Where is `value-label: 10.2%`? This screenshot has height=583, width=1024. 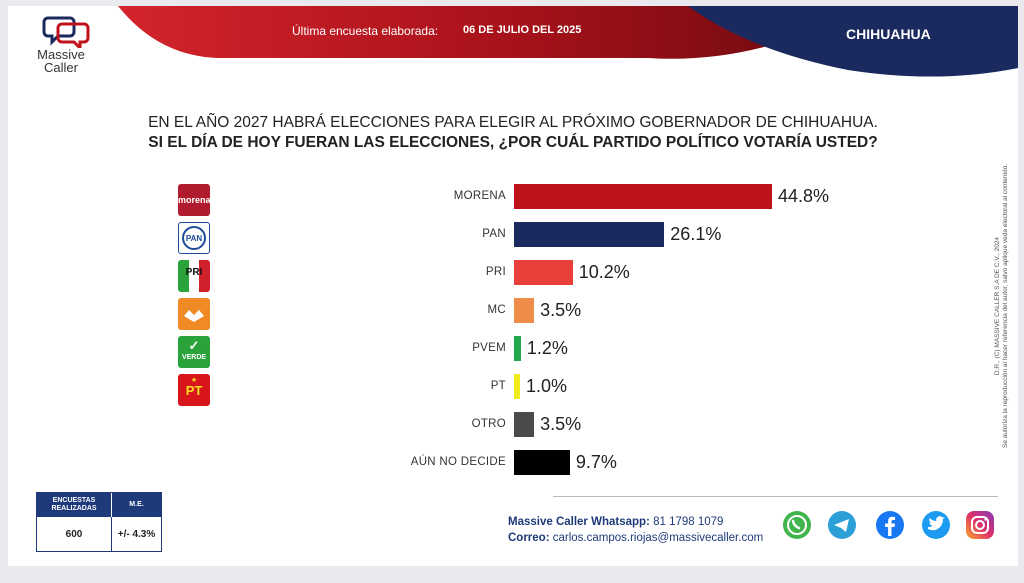
value-label: 10.2% is located at coordinates (604, 272).